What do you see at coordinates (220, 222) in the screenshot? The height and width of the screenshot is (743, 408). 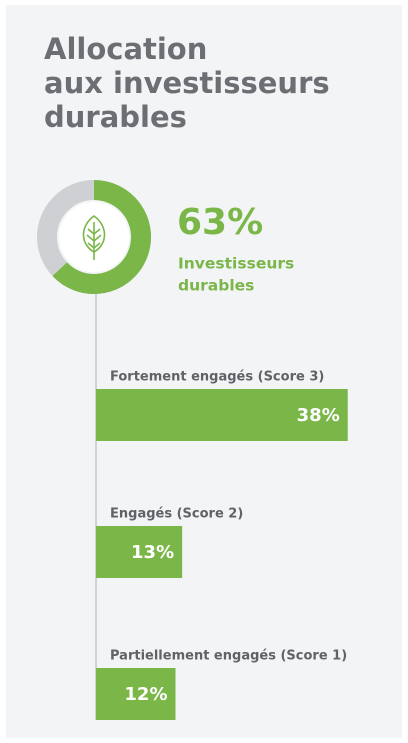 I see `donut-value: 63%` at bounding box center [220, 222].